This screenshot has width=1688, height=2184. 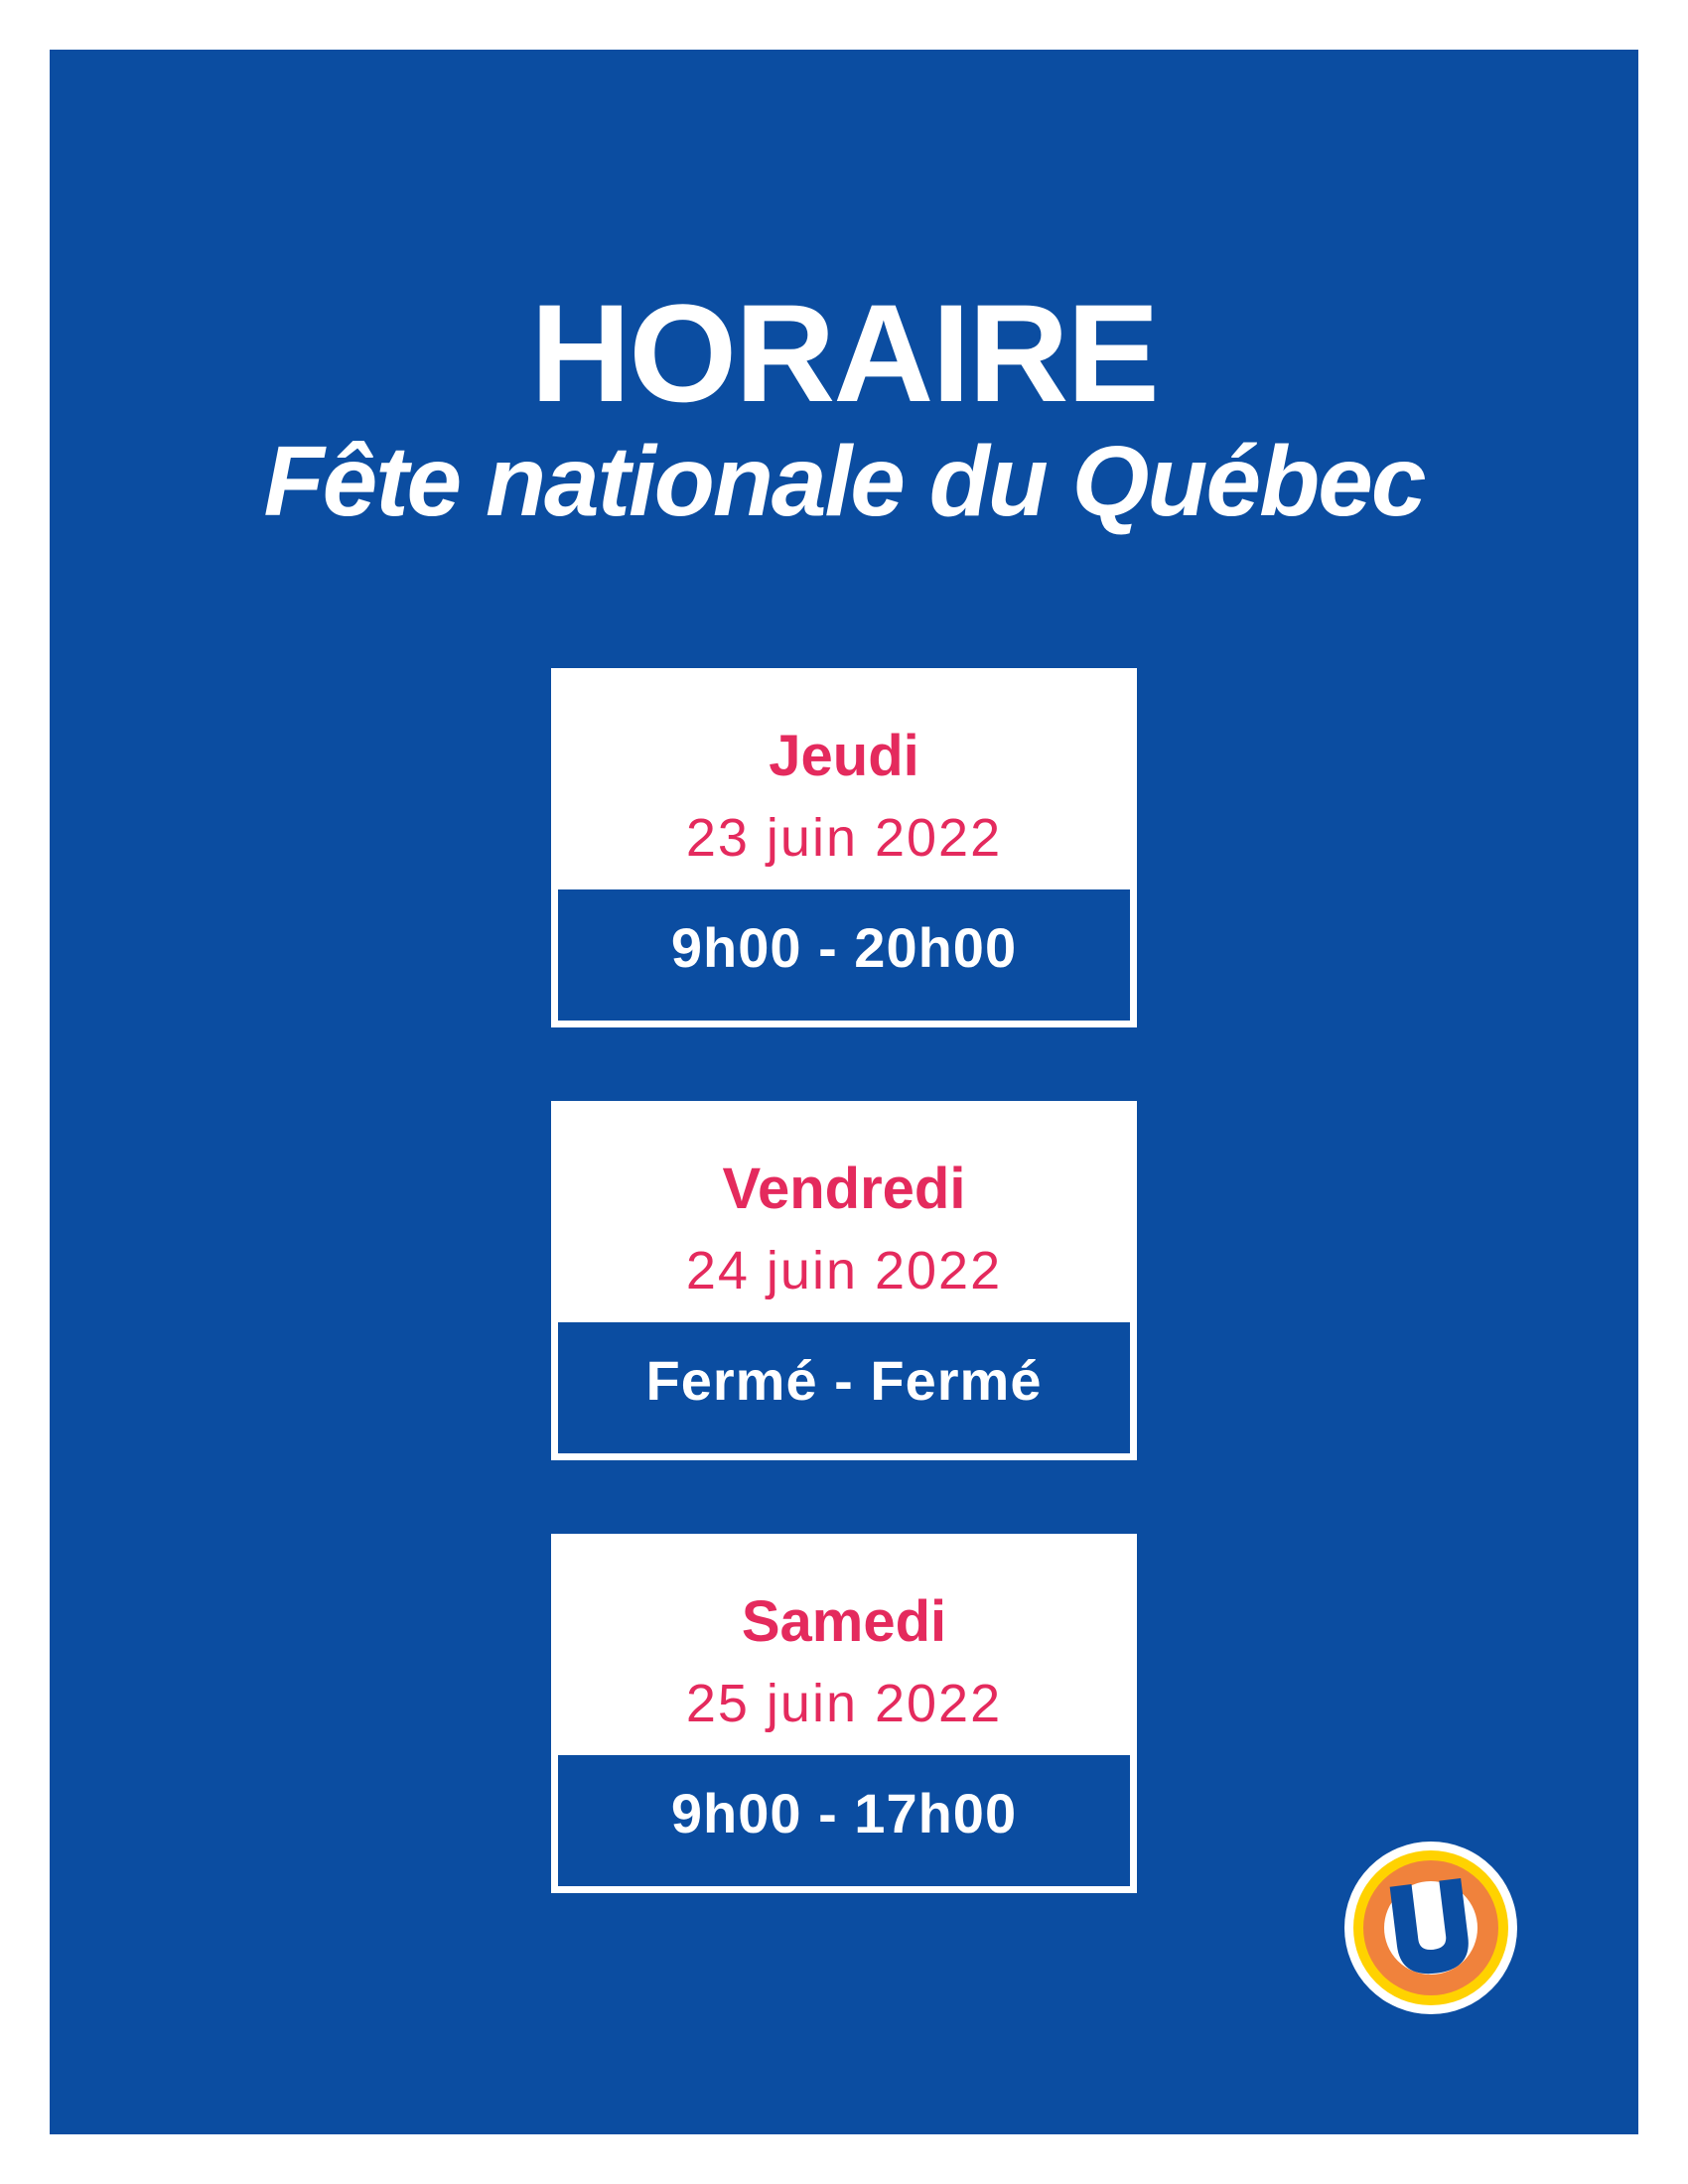 What do you see at coordinates (844, 1621) in the screenshot?
I see `day-label: Samedi` at bounding box center [844, 1621].